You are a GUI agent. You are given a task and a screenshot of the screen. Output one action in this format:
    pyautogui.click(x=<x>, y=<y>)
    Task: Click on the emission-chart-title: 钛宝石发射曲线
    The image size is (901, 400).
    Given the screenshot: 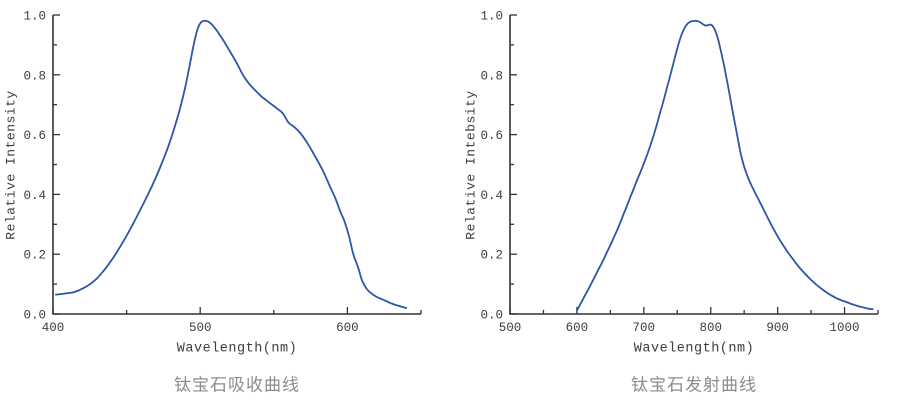 What is the action you would take?
    pyautogui.click(x=694, y=385)
    